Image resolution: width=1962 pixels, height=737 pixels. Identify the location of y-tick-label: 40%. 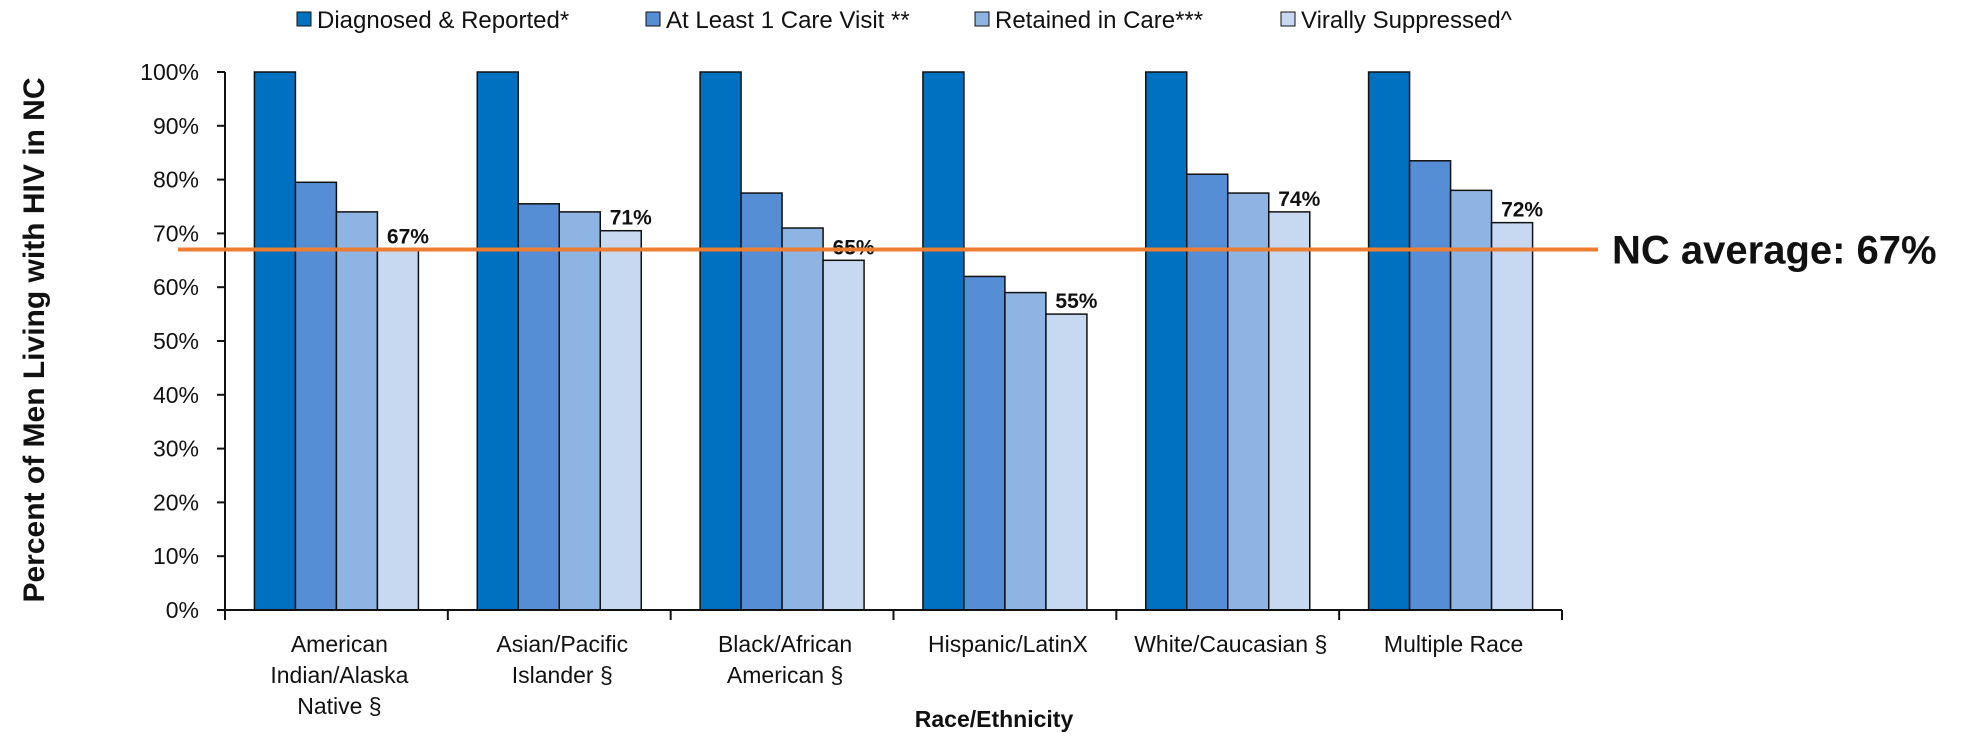
(176, 395).